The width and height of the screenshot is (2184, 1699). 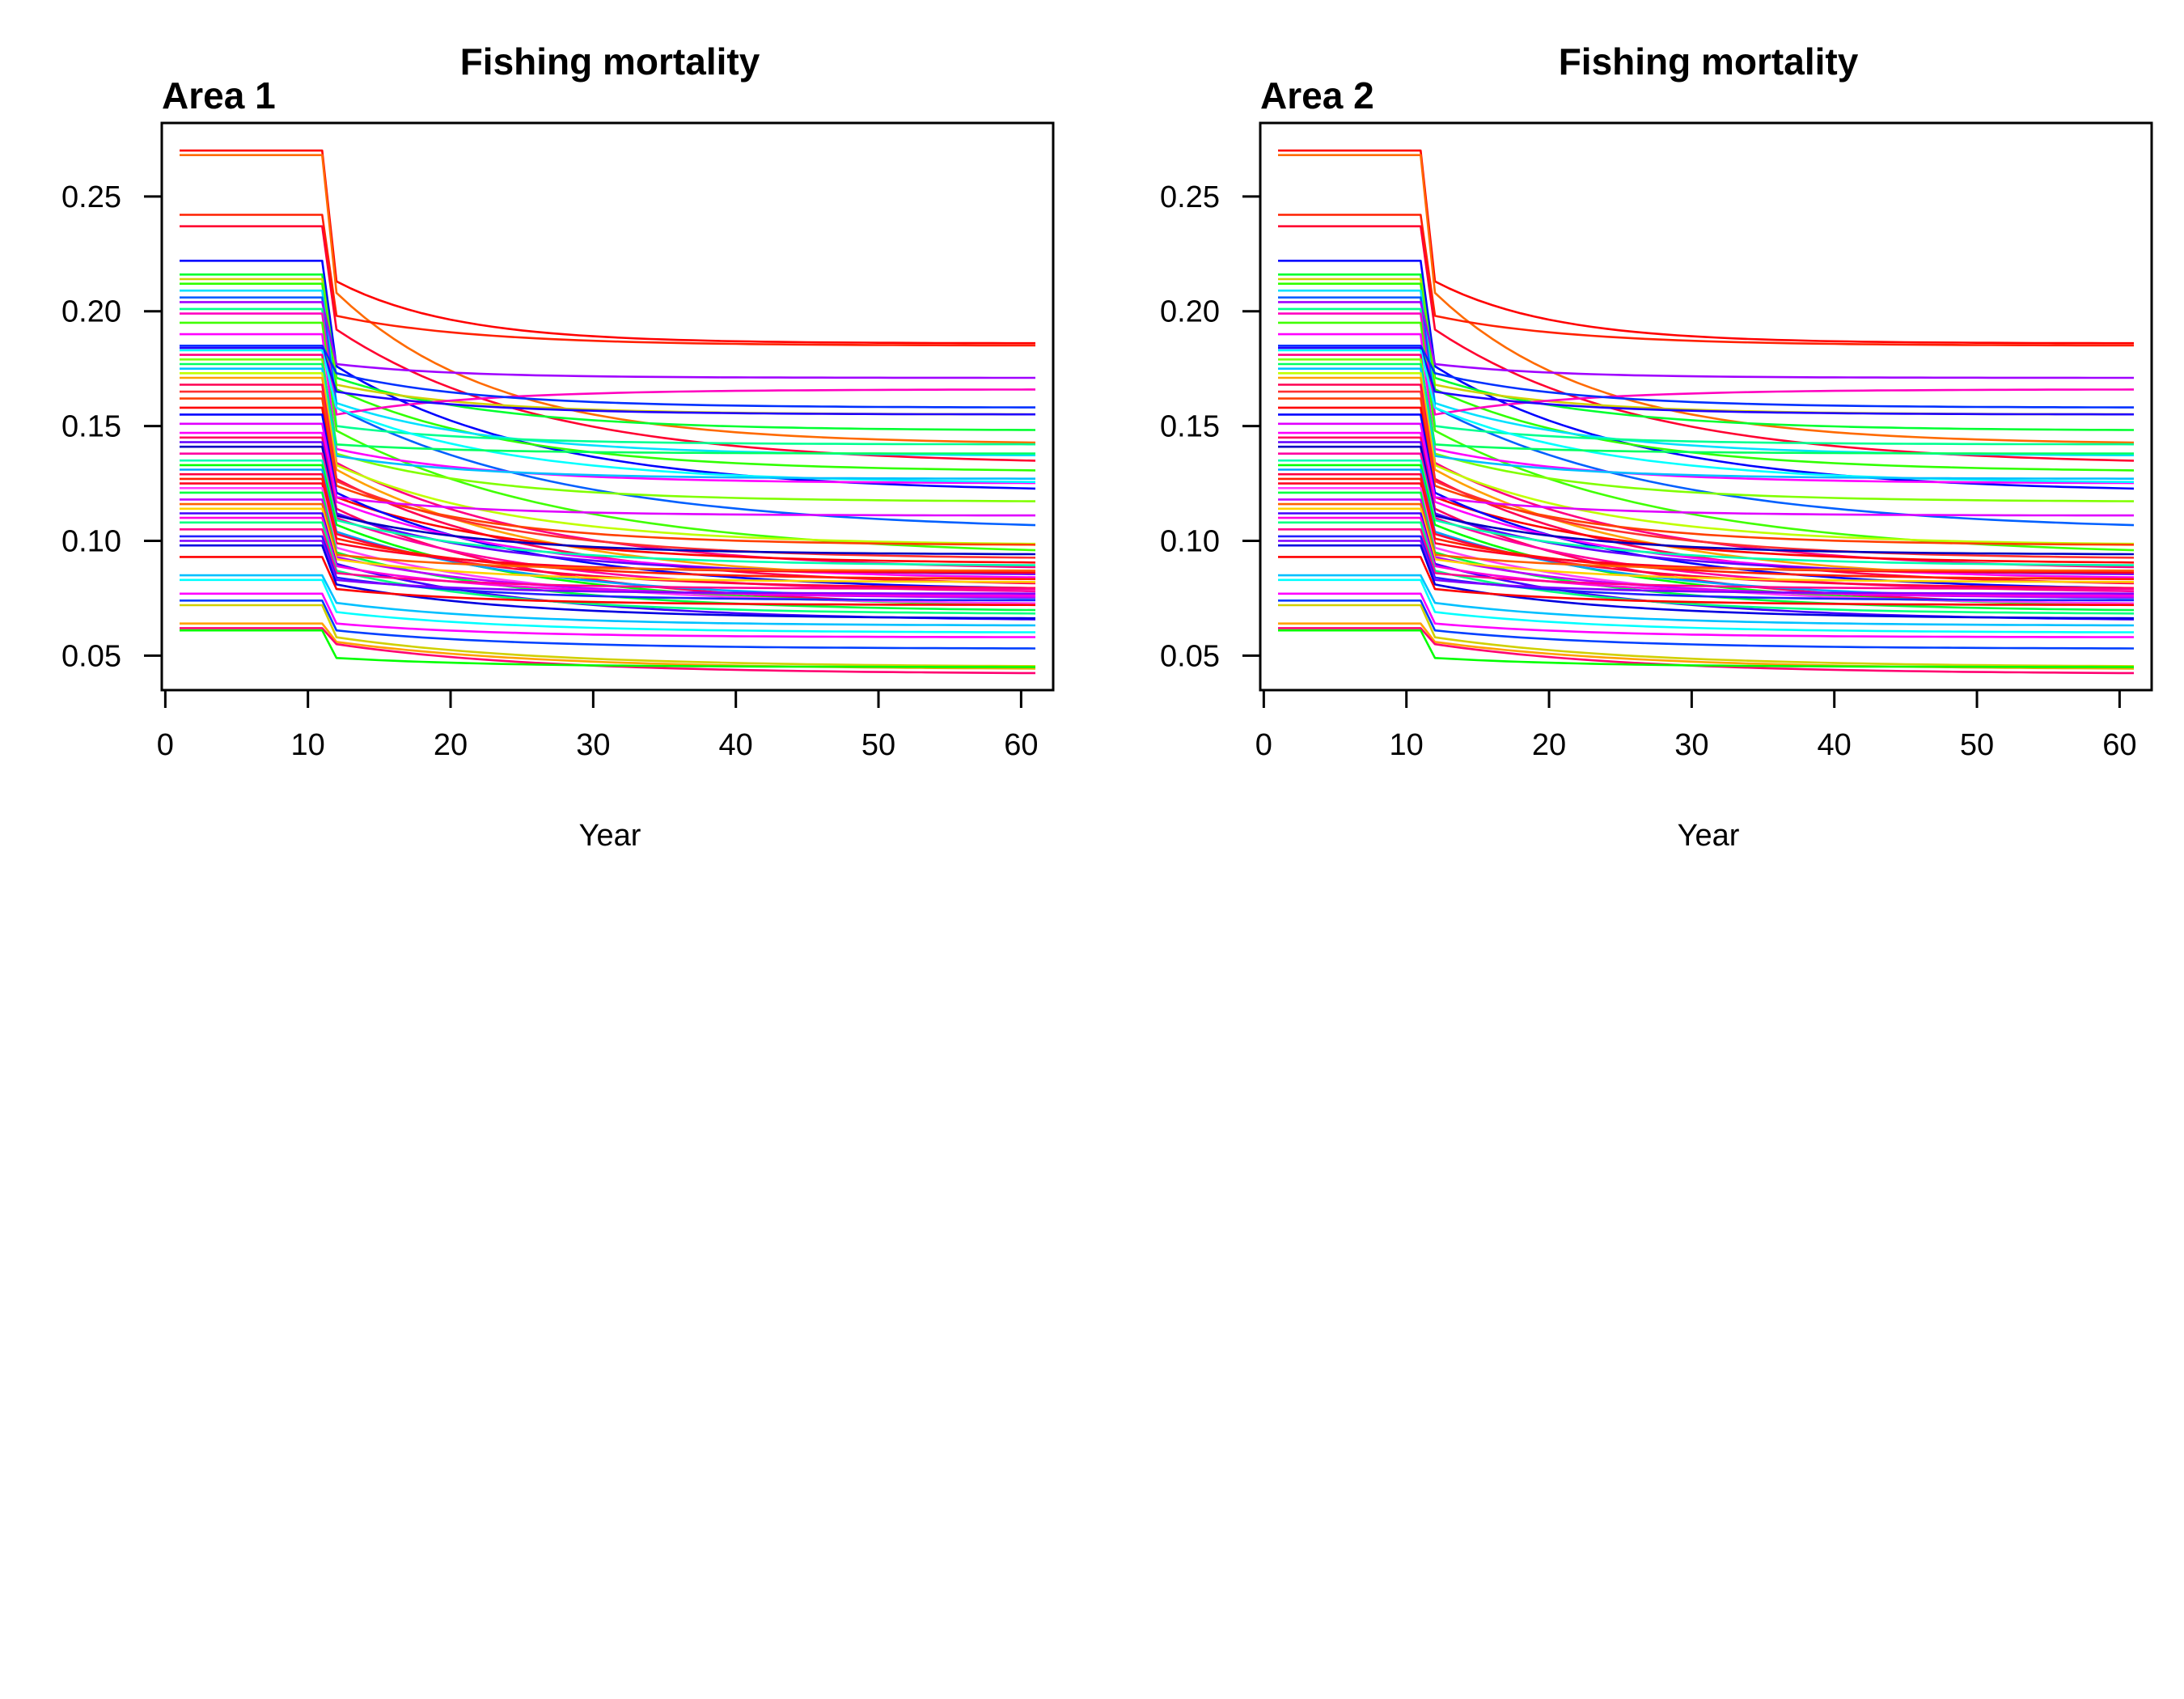 I want to click on y-tick-label: 0.05, so click(x=91, y=656).